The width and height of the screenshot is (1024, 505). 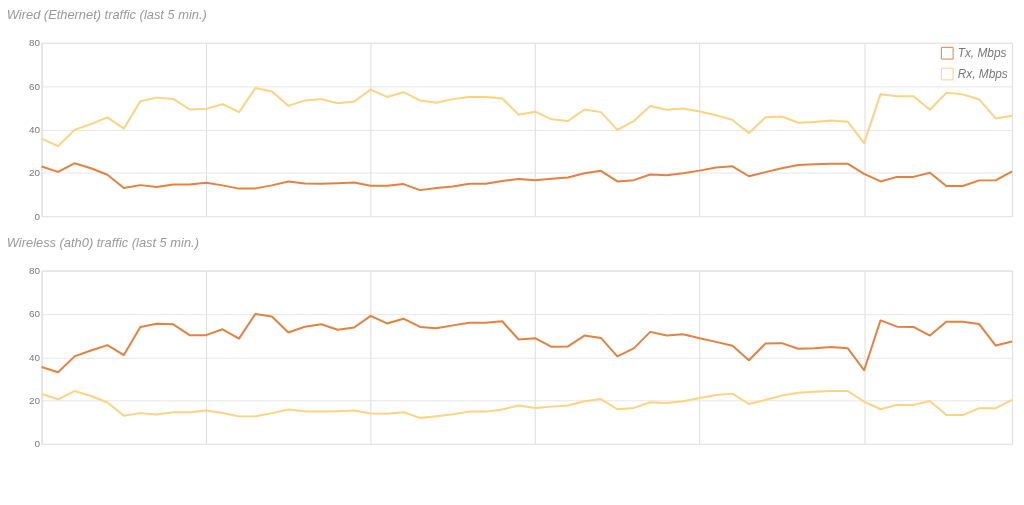 What do you see at coordinates (982, 73) in the screenshot?
I see `legend-label: Rx, Mbps` at bounding box center [982, 73].